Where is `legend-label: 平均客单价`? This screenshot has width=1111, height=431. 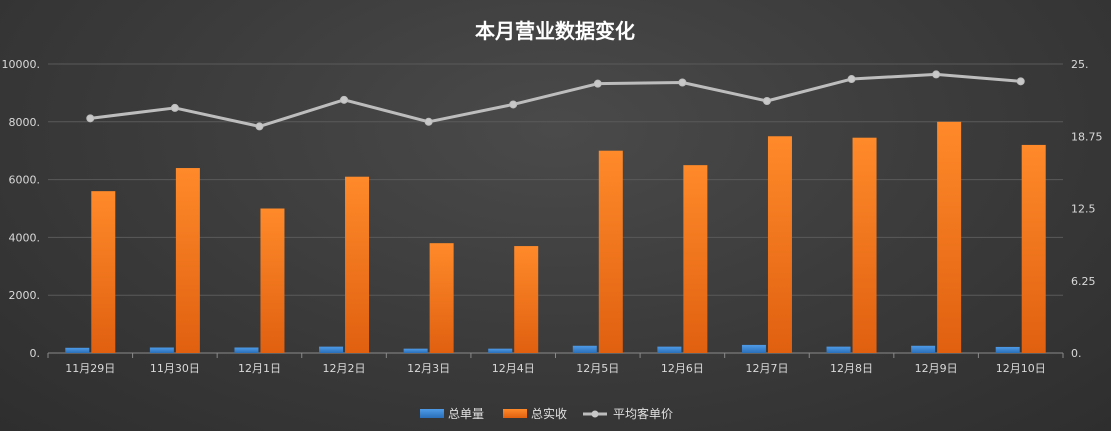
legend-label: 平均客单价 is located at coordinates (643, 413).